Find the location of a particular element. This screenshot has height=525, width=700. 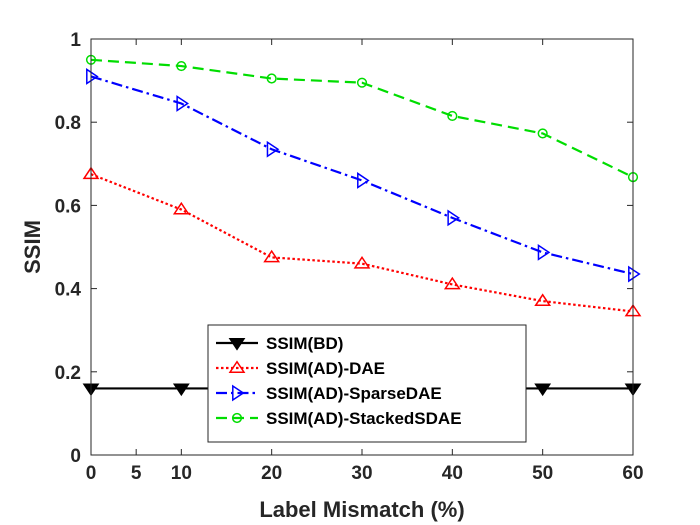

x-tick-label: 5 is located at coordinates (136, 473).